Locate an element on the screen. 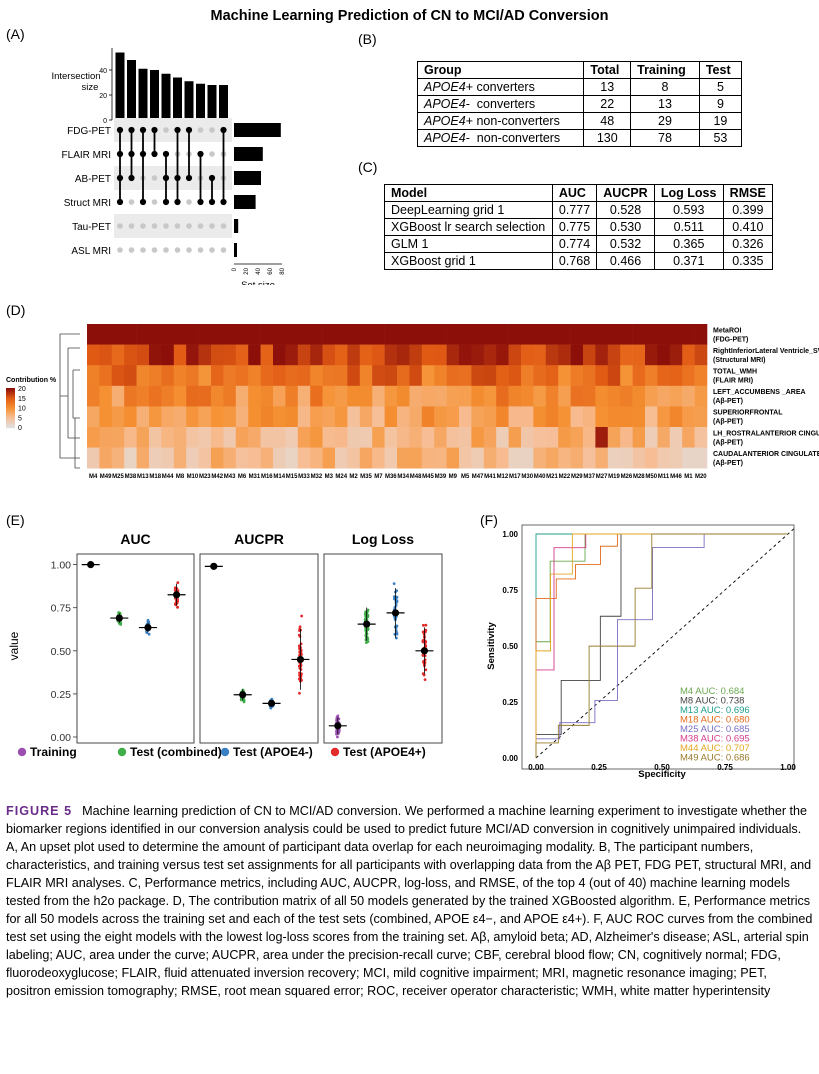 Image resolution: width=819 pixels, height=1074 pixels. y-tick-label: 20 is located at coordinates (103, 96).